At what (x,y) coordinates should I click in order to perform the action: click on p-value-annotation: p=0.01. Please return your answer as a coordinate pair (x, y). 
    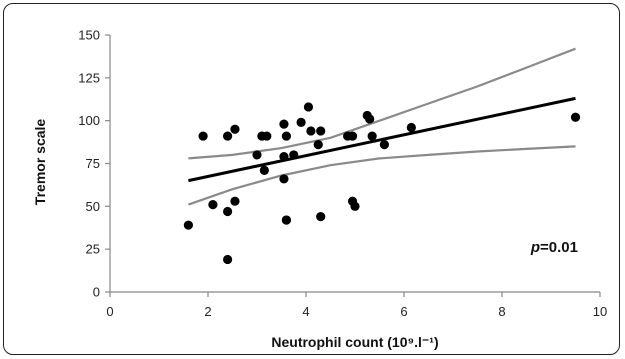
    Looking at the image, I should click on (554, 247).